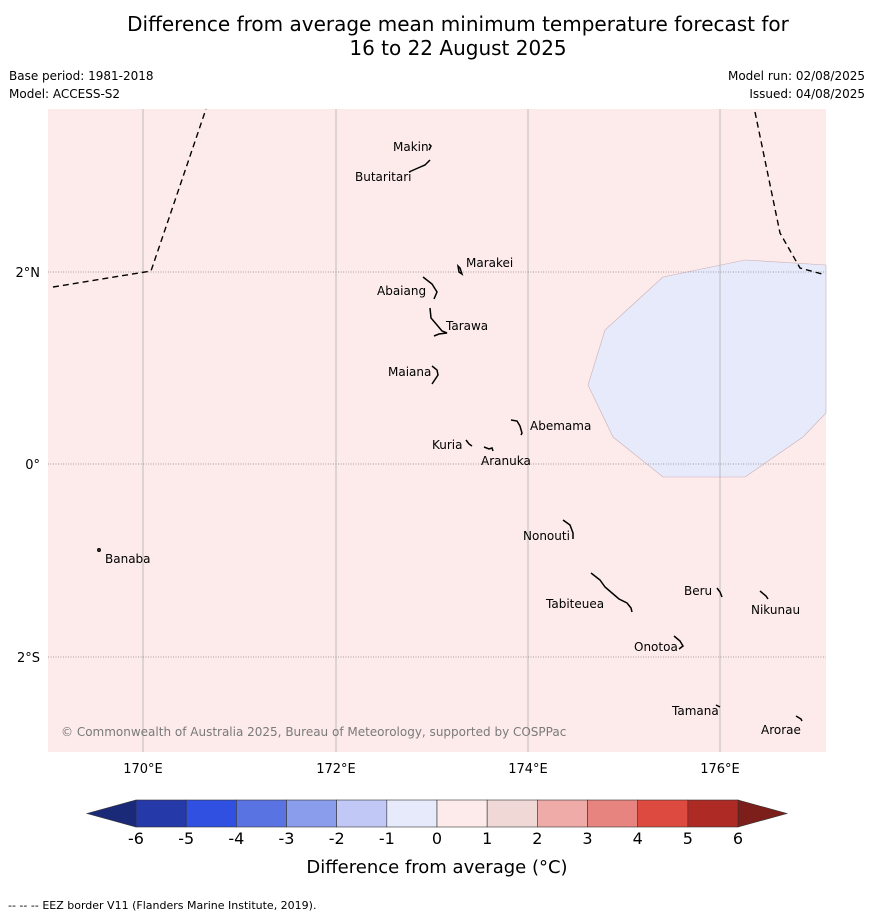  I want to click on colorbar-tick-label: -6, so click(136, 838).